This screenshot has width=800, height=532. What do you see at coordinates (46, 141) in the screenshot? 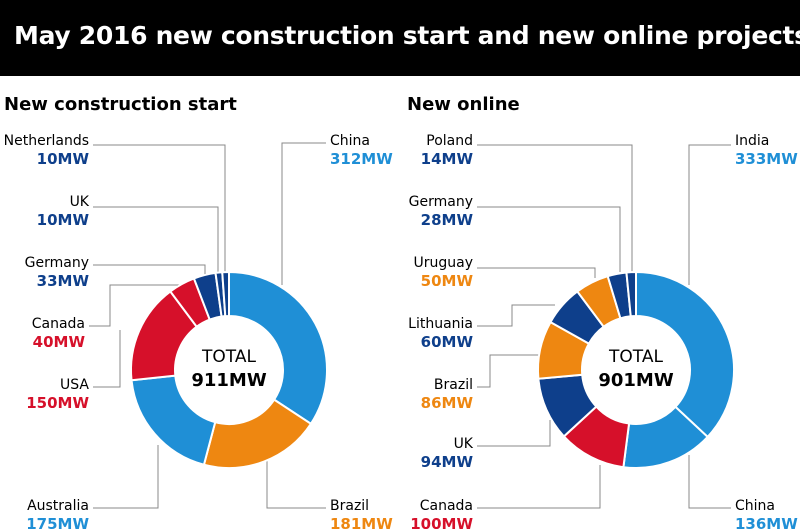
I see `slice-name-label: Netherlands` at bounding box center [46, 141].